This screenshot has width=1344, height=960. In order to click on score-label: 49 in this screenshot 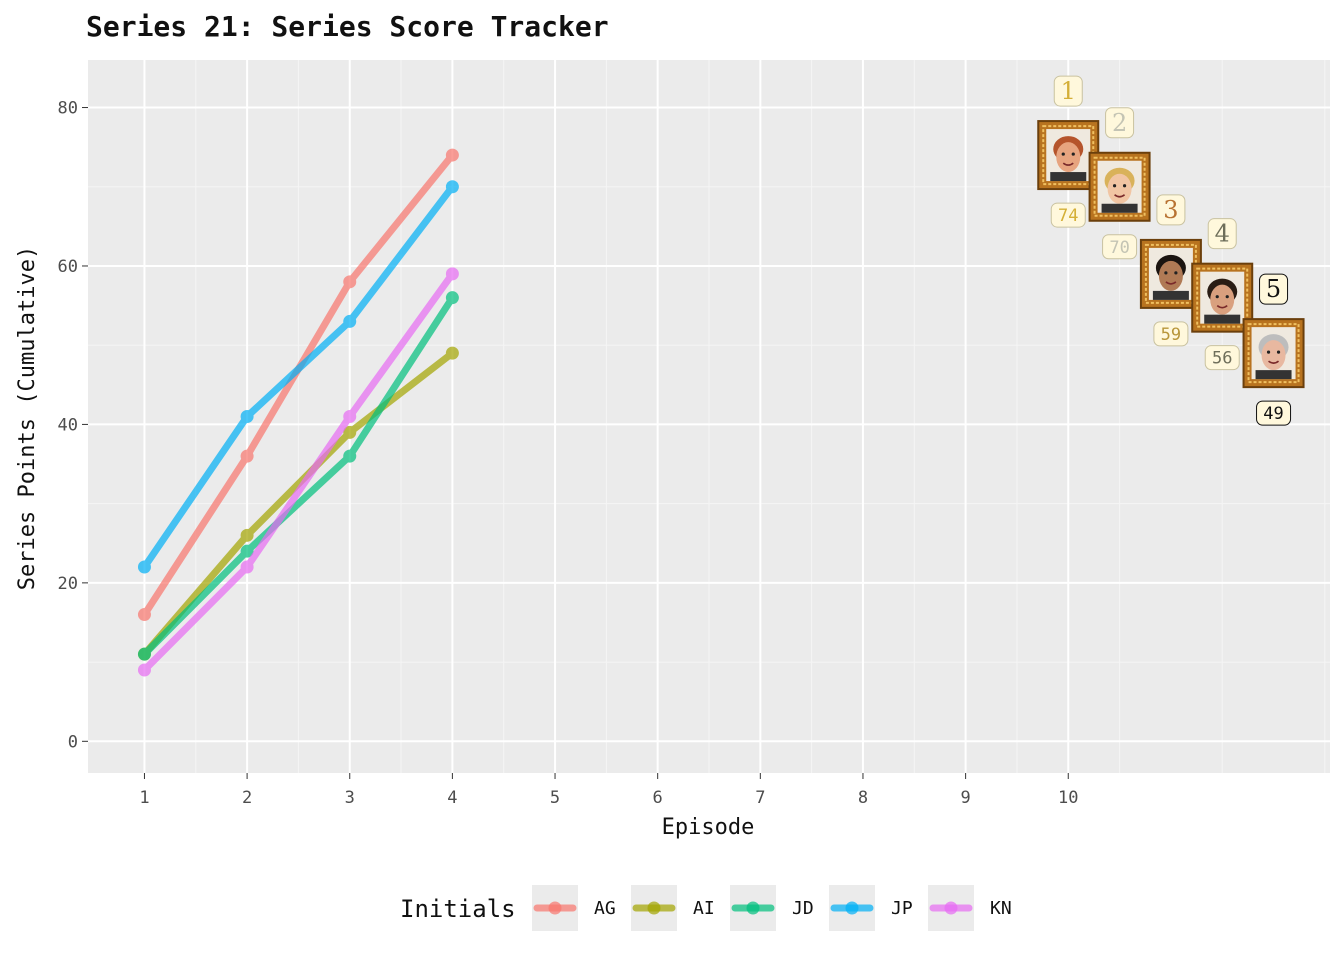, I will do `click(1273, 414)`.